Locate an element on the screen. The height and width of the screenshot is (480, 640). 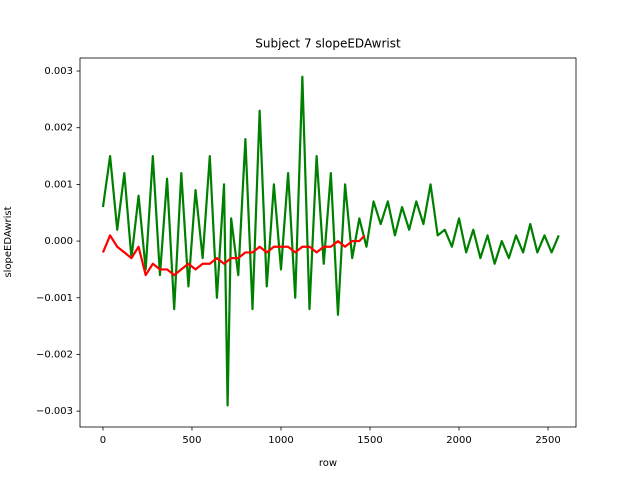
data-line is located at coordinates (233, 255).